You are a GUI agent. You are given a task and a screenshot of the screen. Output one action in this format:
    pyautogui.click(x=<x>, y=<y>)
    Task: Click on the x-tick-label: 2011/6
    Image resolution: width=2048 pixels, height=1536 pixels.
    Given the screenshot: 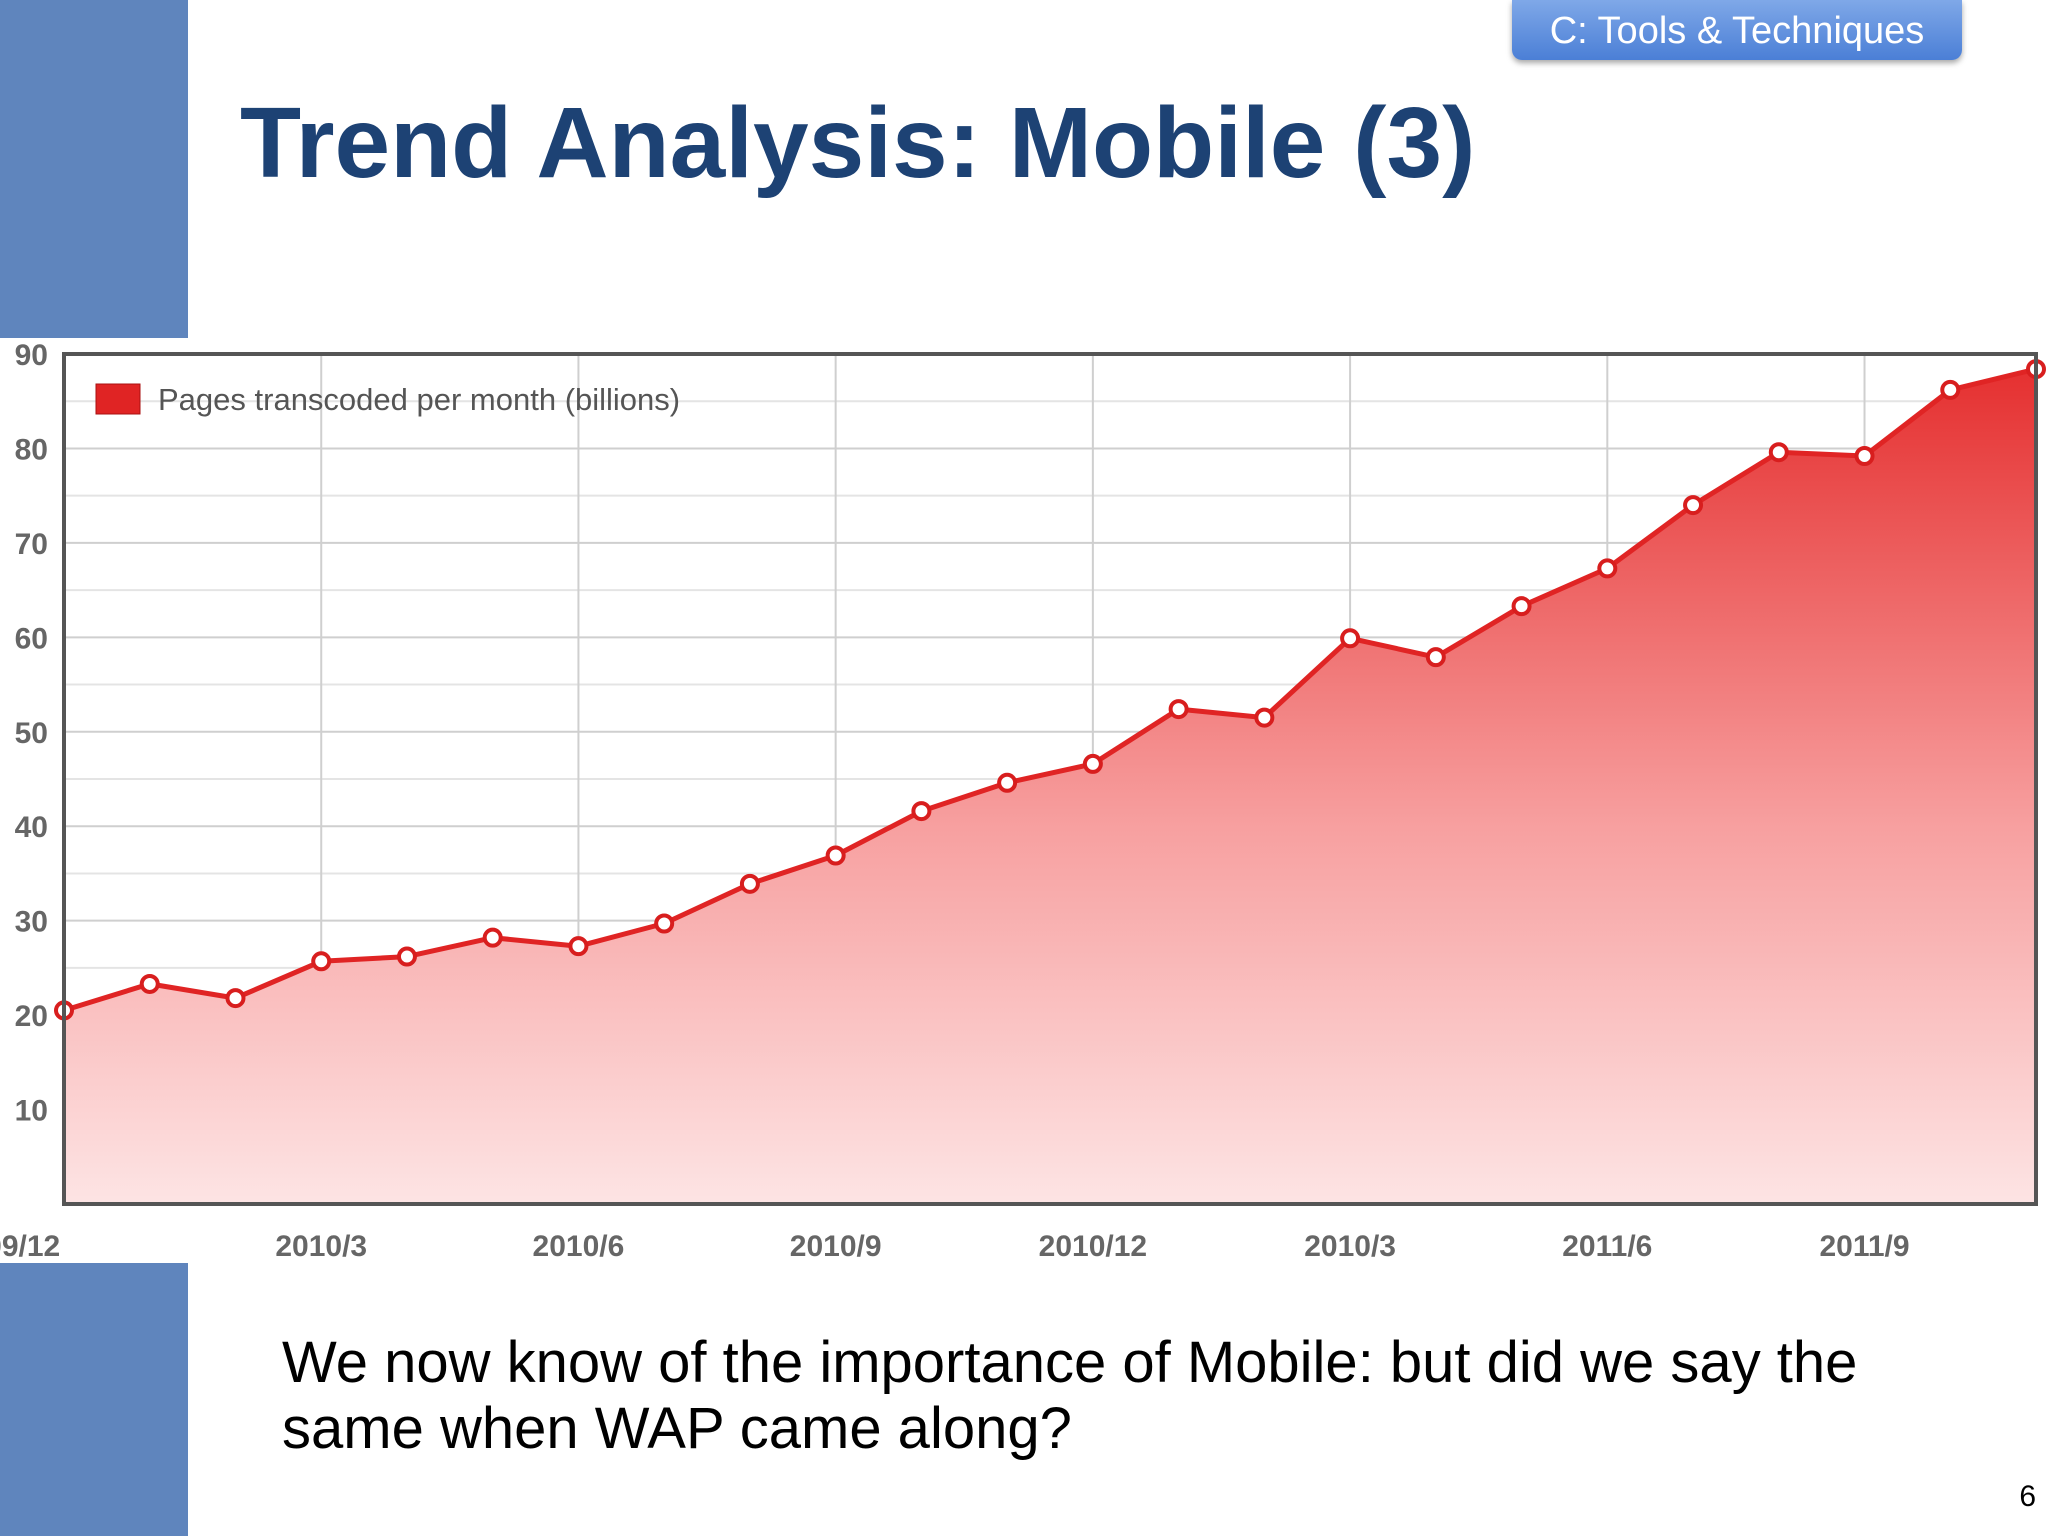 What is the action you would take?
    pyautogui.click(x=1607, y=1246)
    